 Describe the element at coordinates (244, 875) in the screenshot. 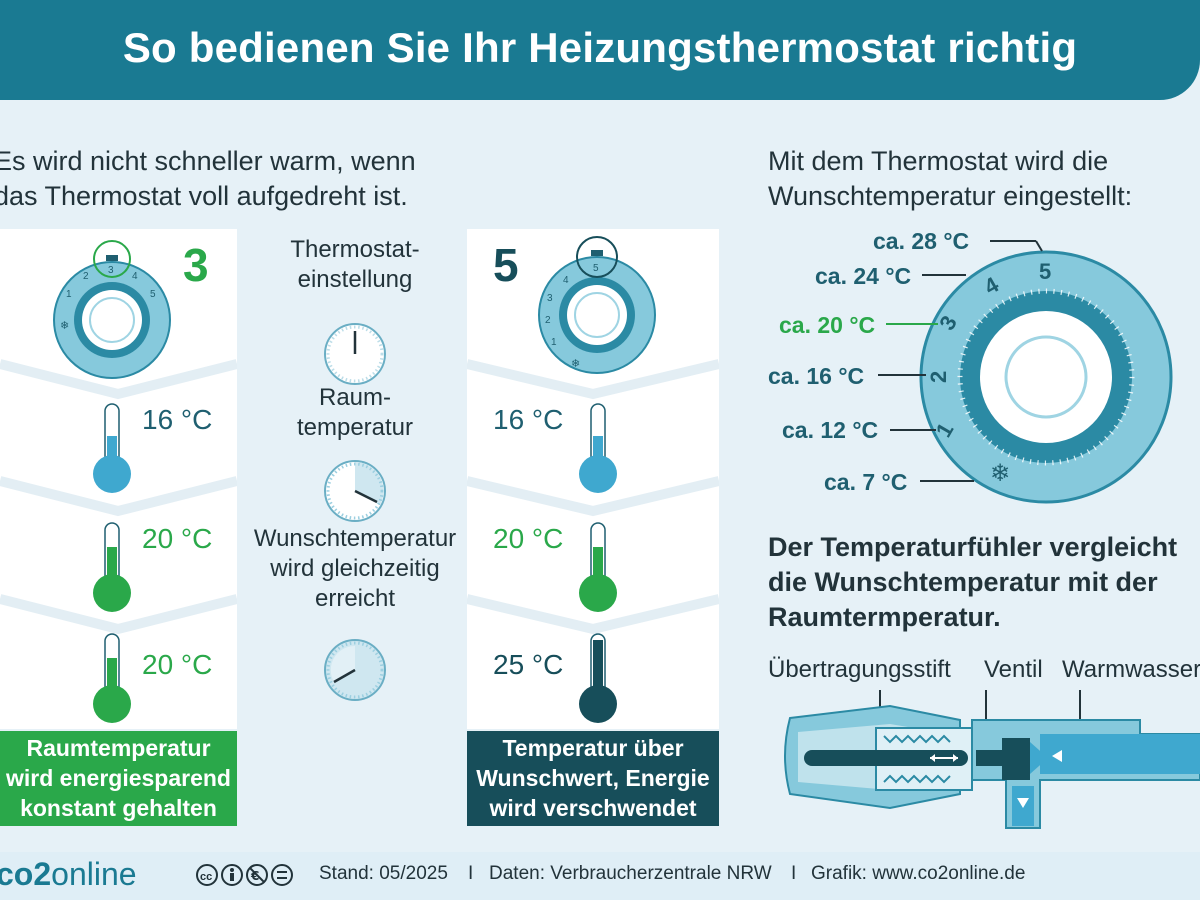

I see `cc-license-icon: cc €` at that location.